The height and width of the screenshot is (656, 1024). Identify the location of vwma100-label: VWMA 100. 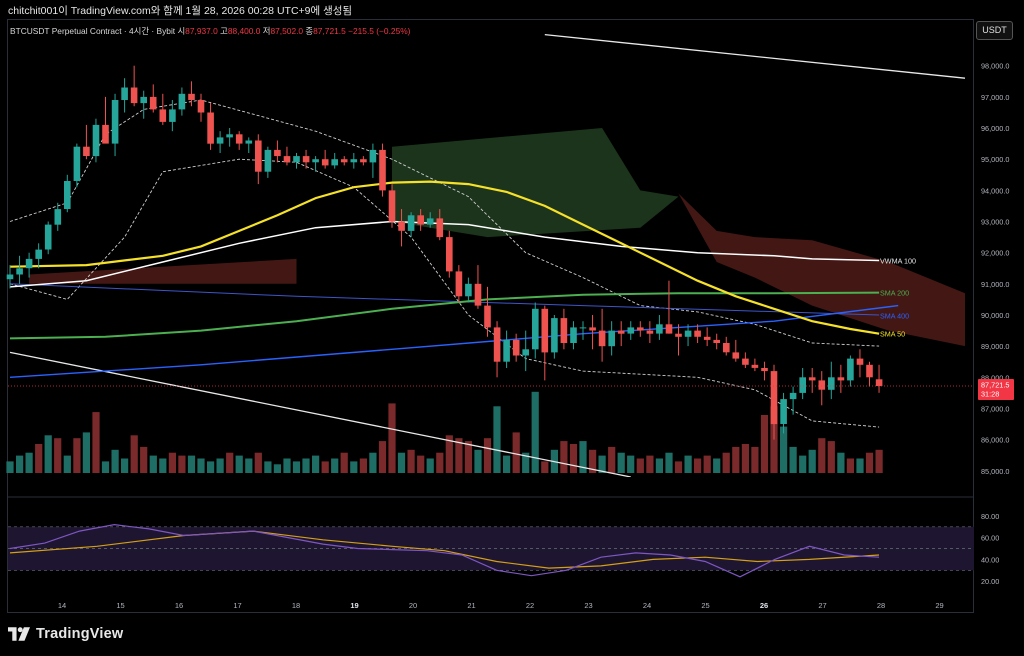
(898, 261).